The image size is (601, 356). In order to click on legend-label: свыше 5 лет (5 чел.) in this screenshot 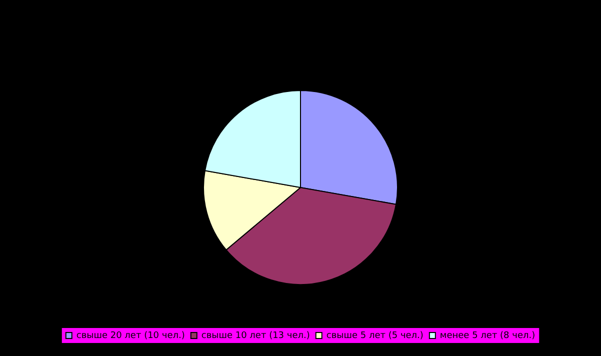, I will do `click(375, 335)`.